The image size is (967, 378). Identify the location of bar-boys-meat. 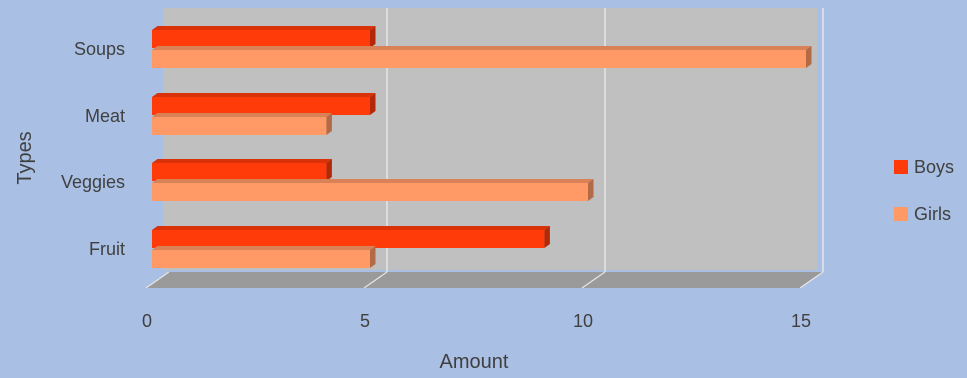
(264, 104).